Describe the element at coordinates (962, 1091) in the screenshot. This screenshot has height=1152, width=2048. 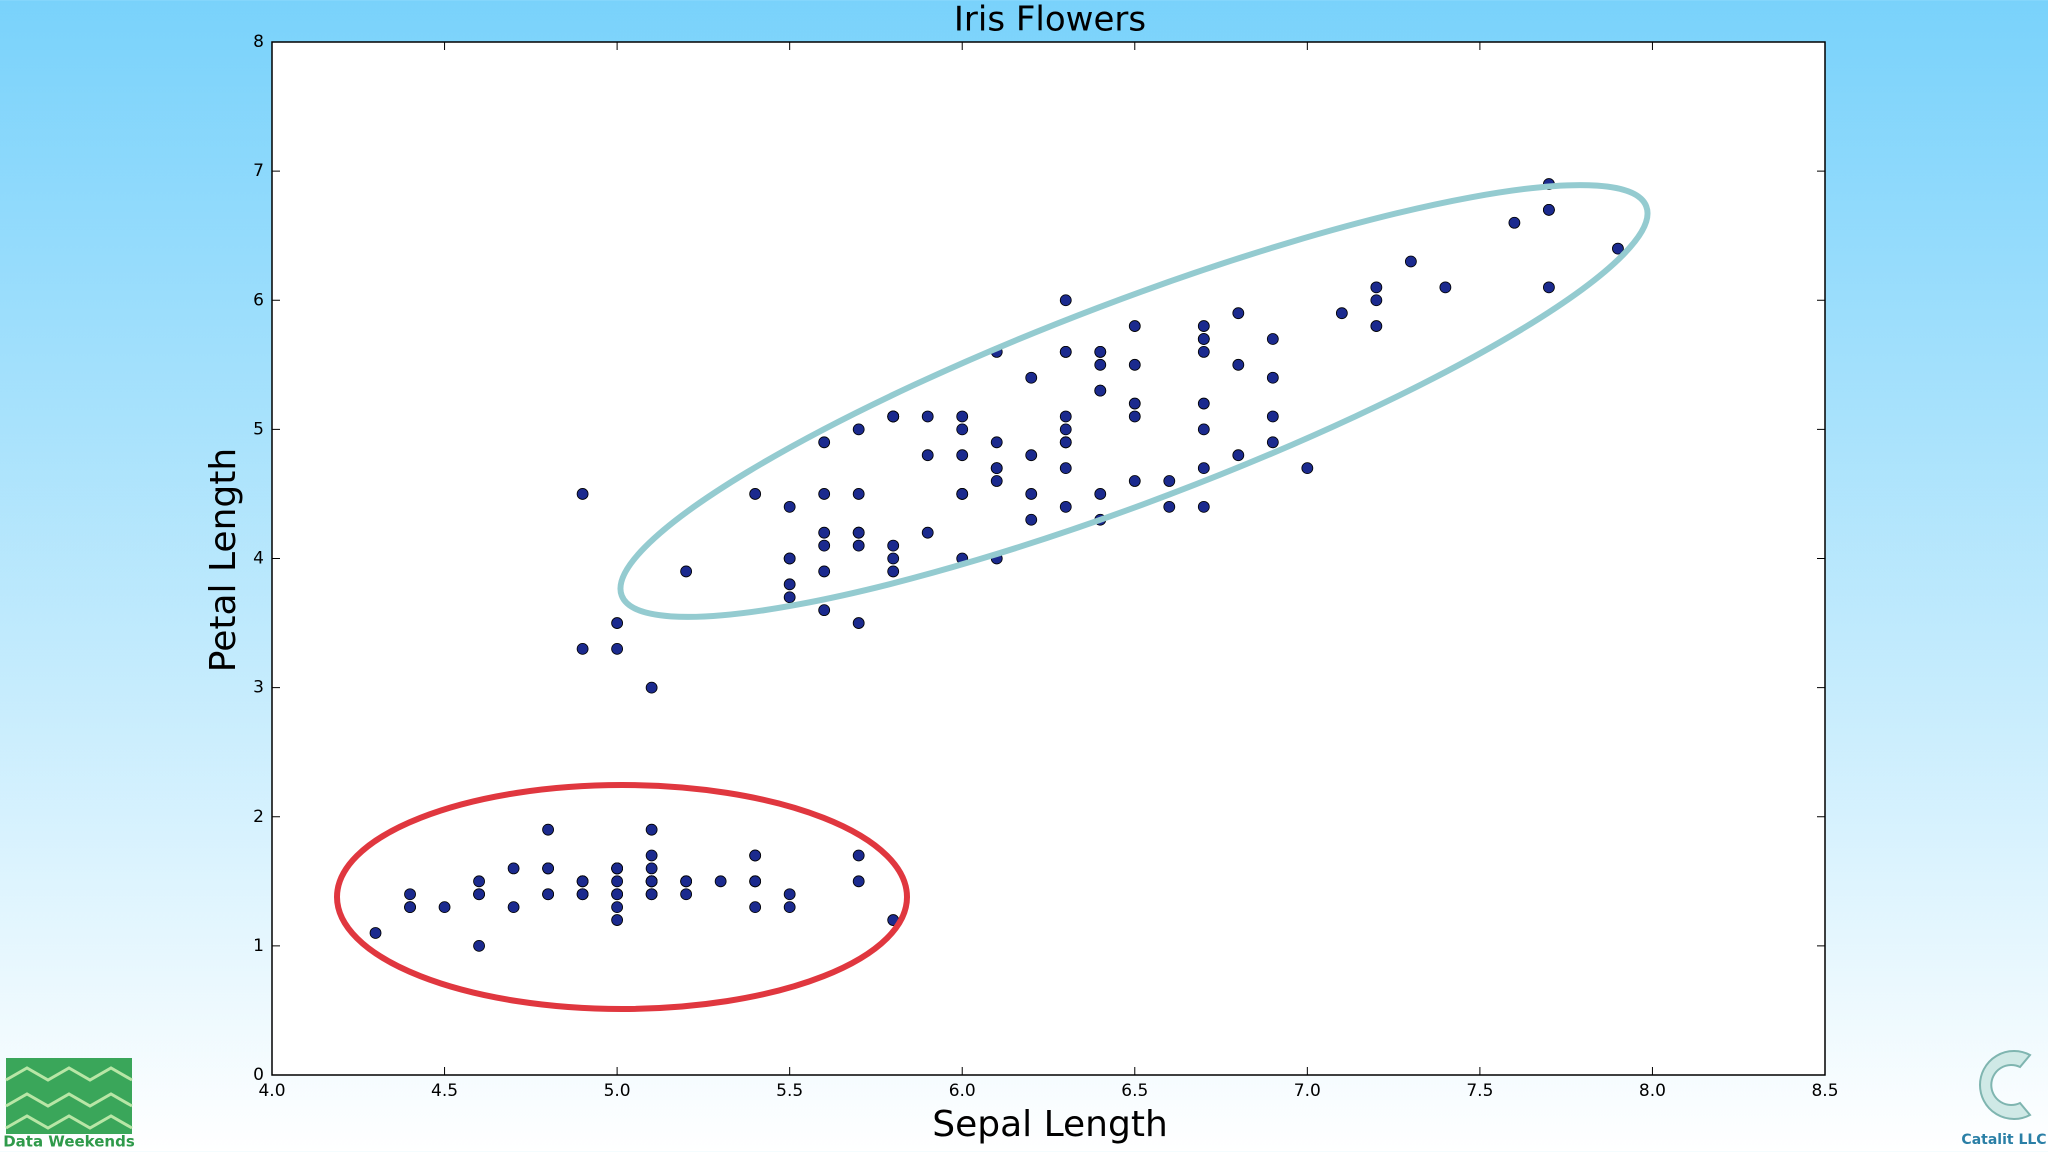
I see `x-tick-label: 6.0` at that location.